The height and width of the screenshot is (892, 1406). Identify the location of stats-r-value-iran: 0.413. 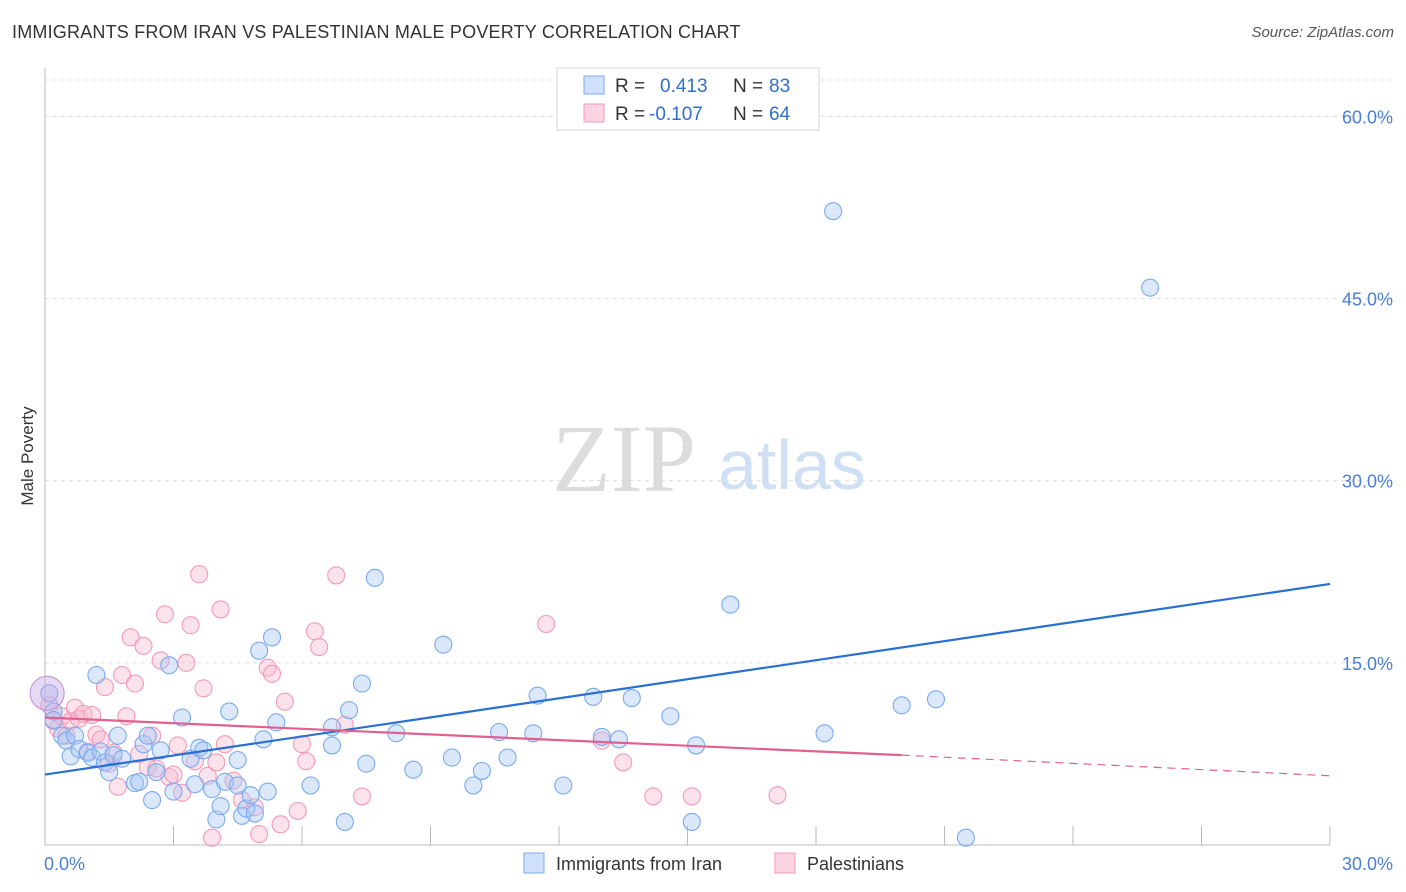
(684, 86).